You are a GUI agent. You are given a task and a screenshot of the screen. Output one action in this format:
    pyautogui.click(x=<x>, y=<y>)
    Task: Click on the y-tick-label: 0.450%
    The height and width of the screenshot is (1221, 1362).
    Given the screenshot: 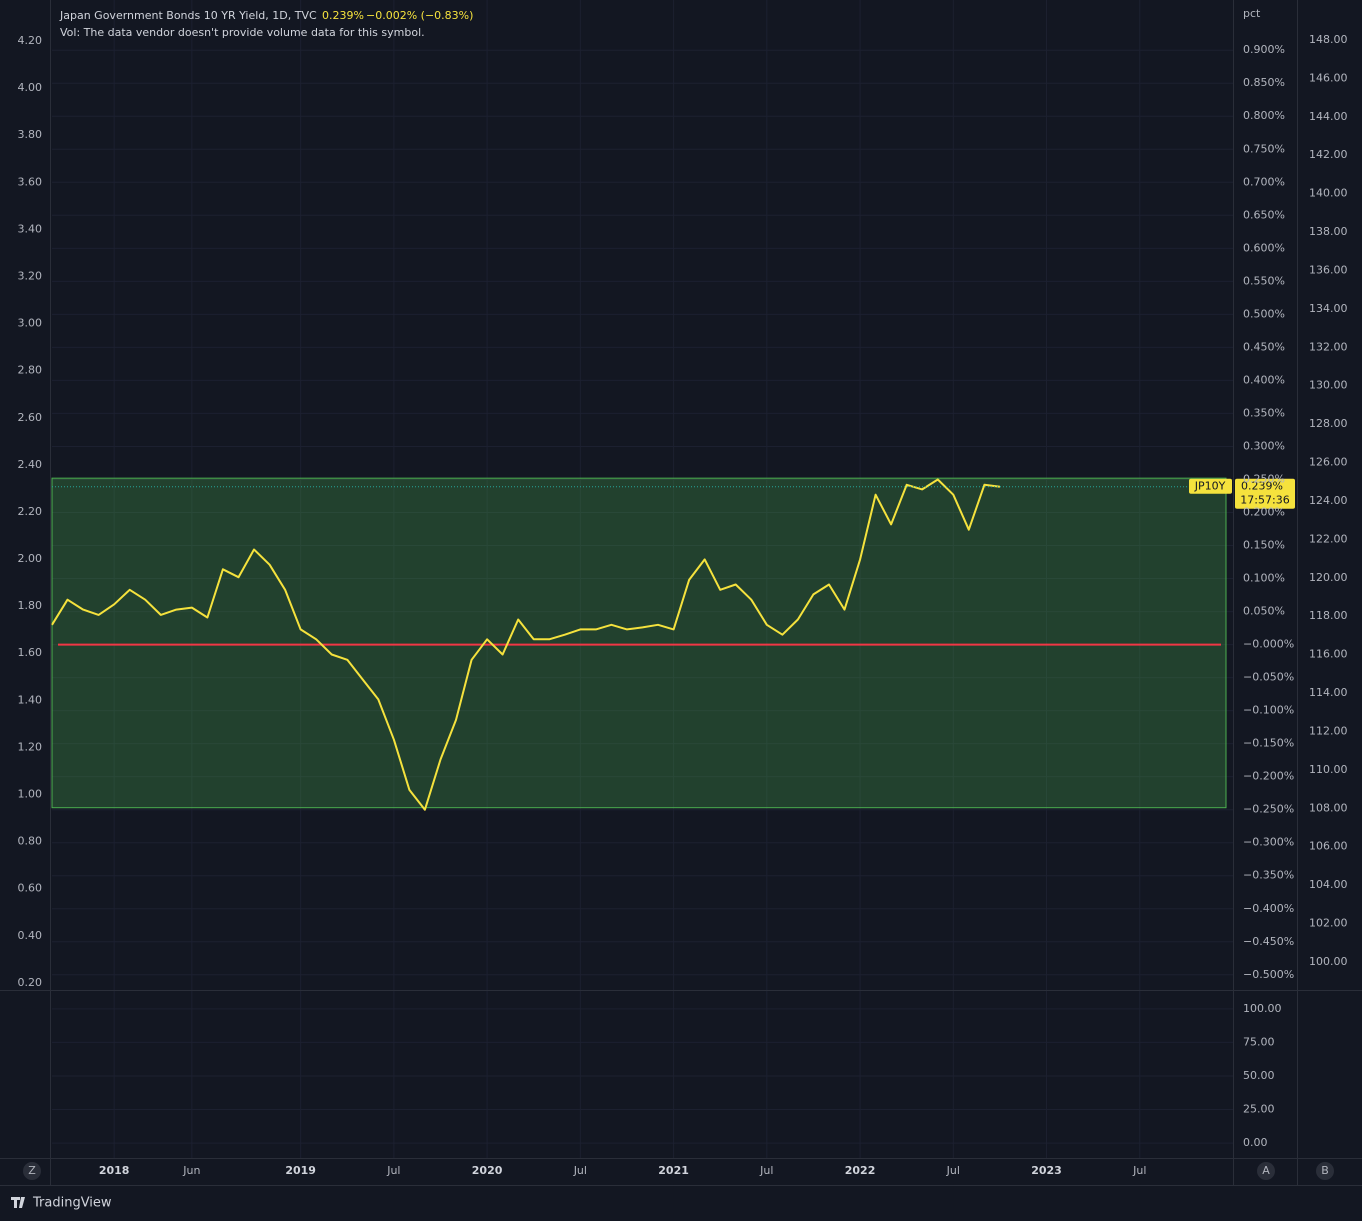 What is the action you would take?
    pyautogui.click(x=1264, y=346)
    